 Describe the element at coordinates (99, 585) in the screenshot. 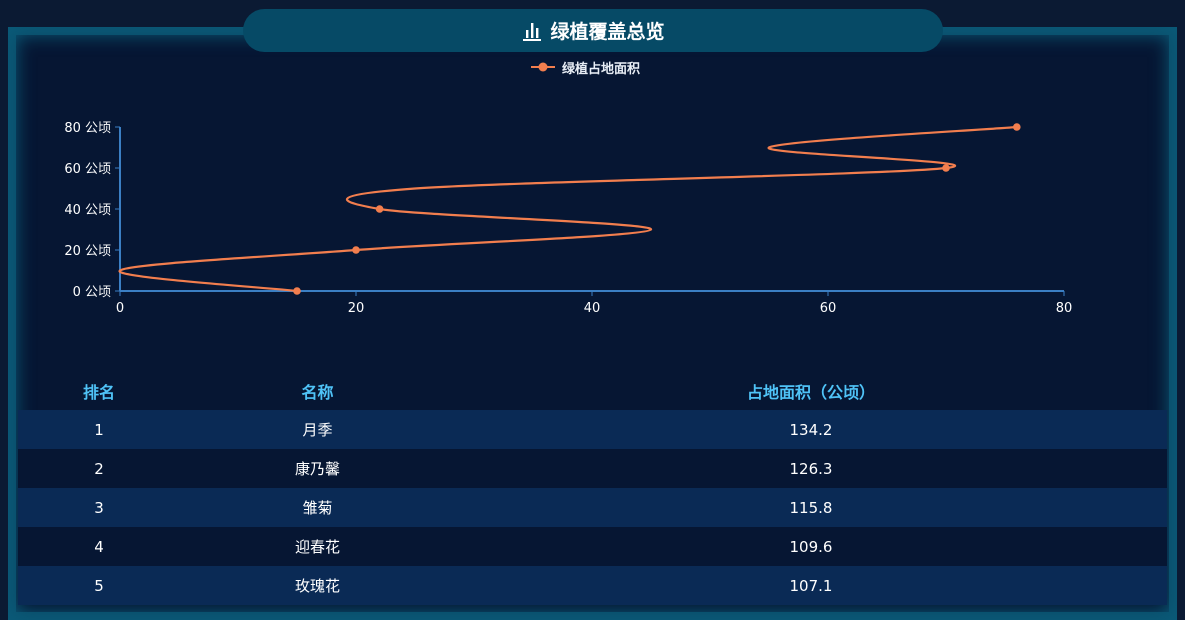

I see `cell-rank: 5` at that location.